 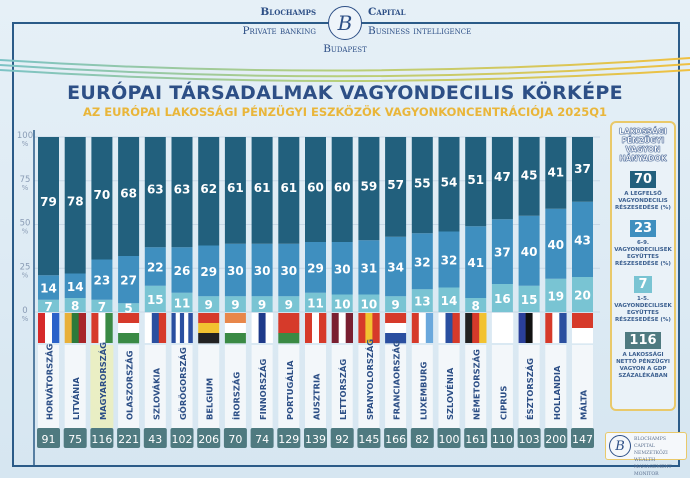 What do you see at coordinates (422, 183) in the screenshot?
I see `data-label: 55` at bounding box center [422, 183].